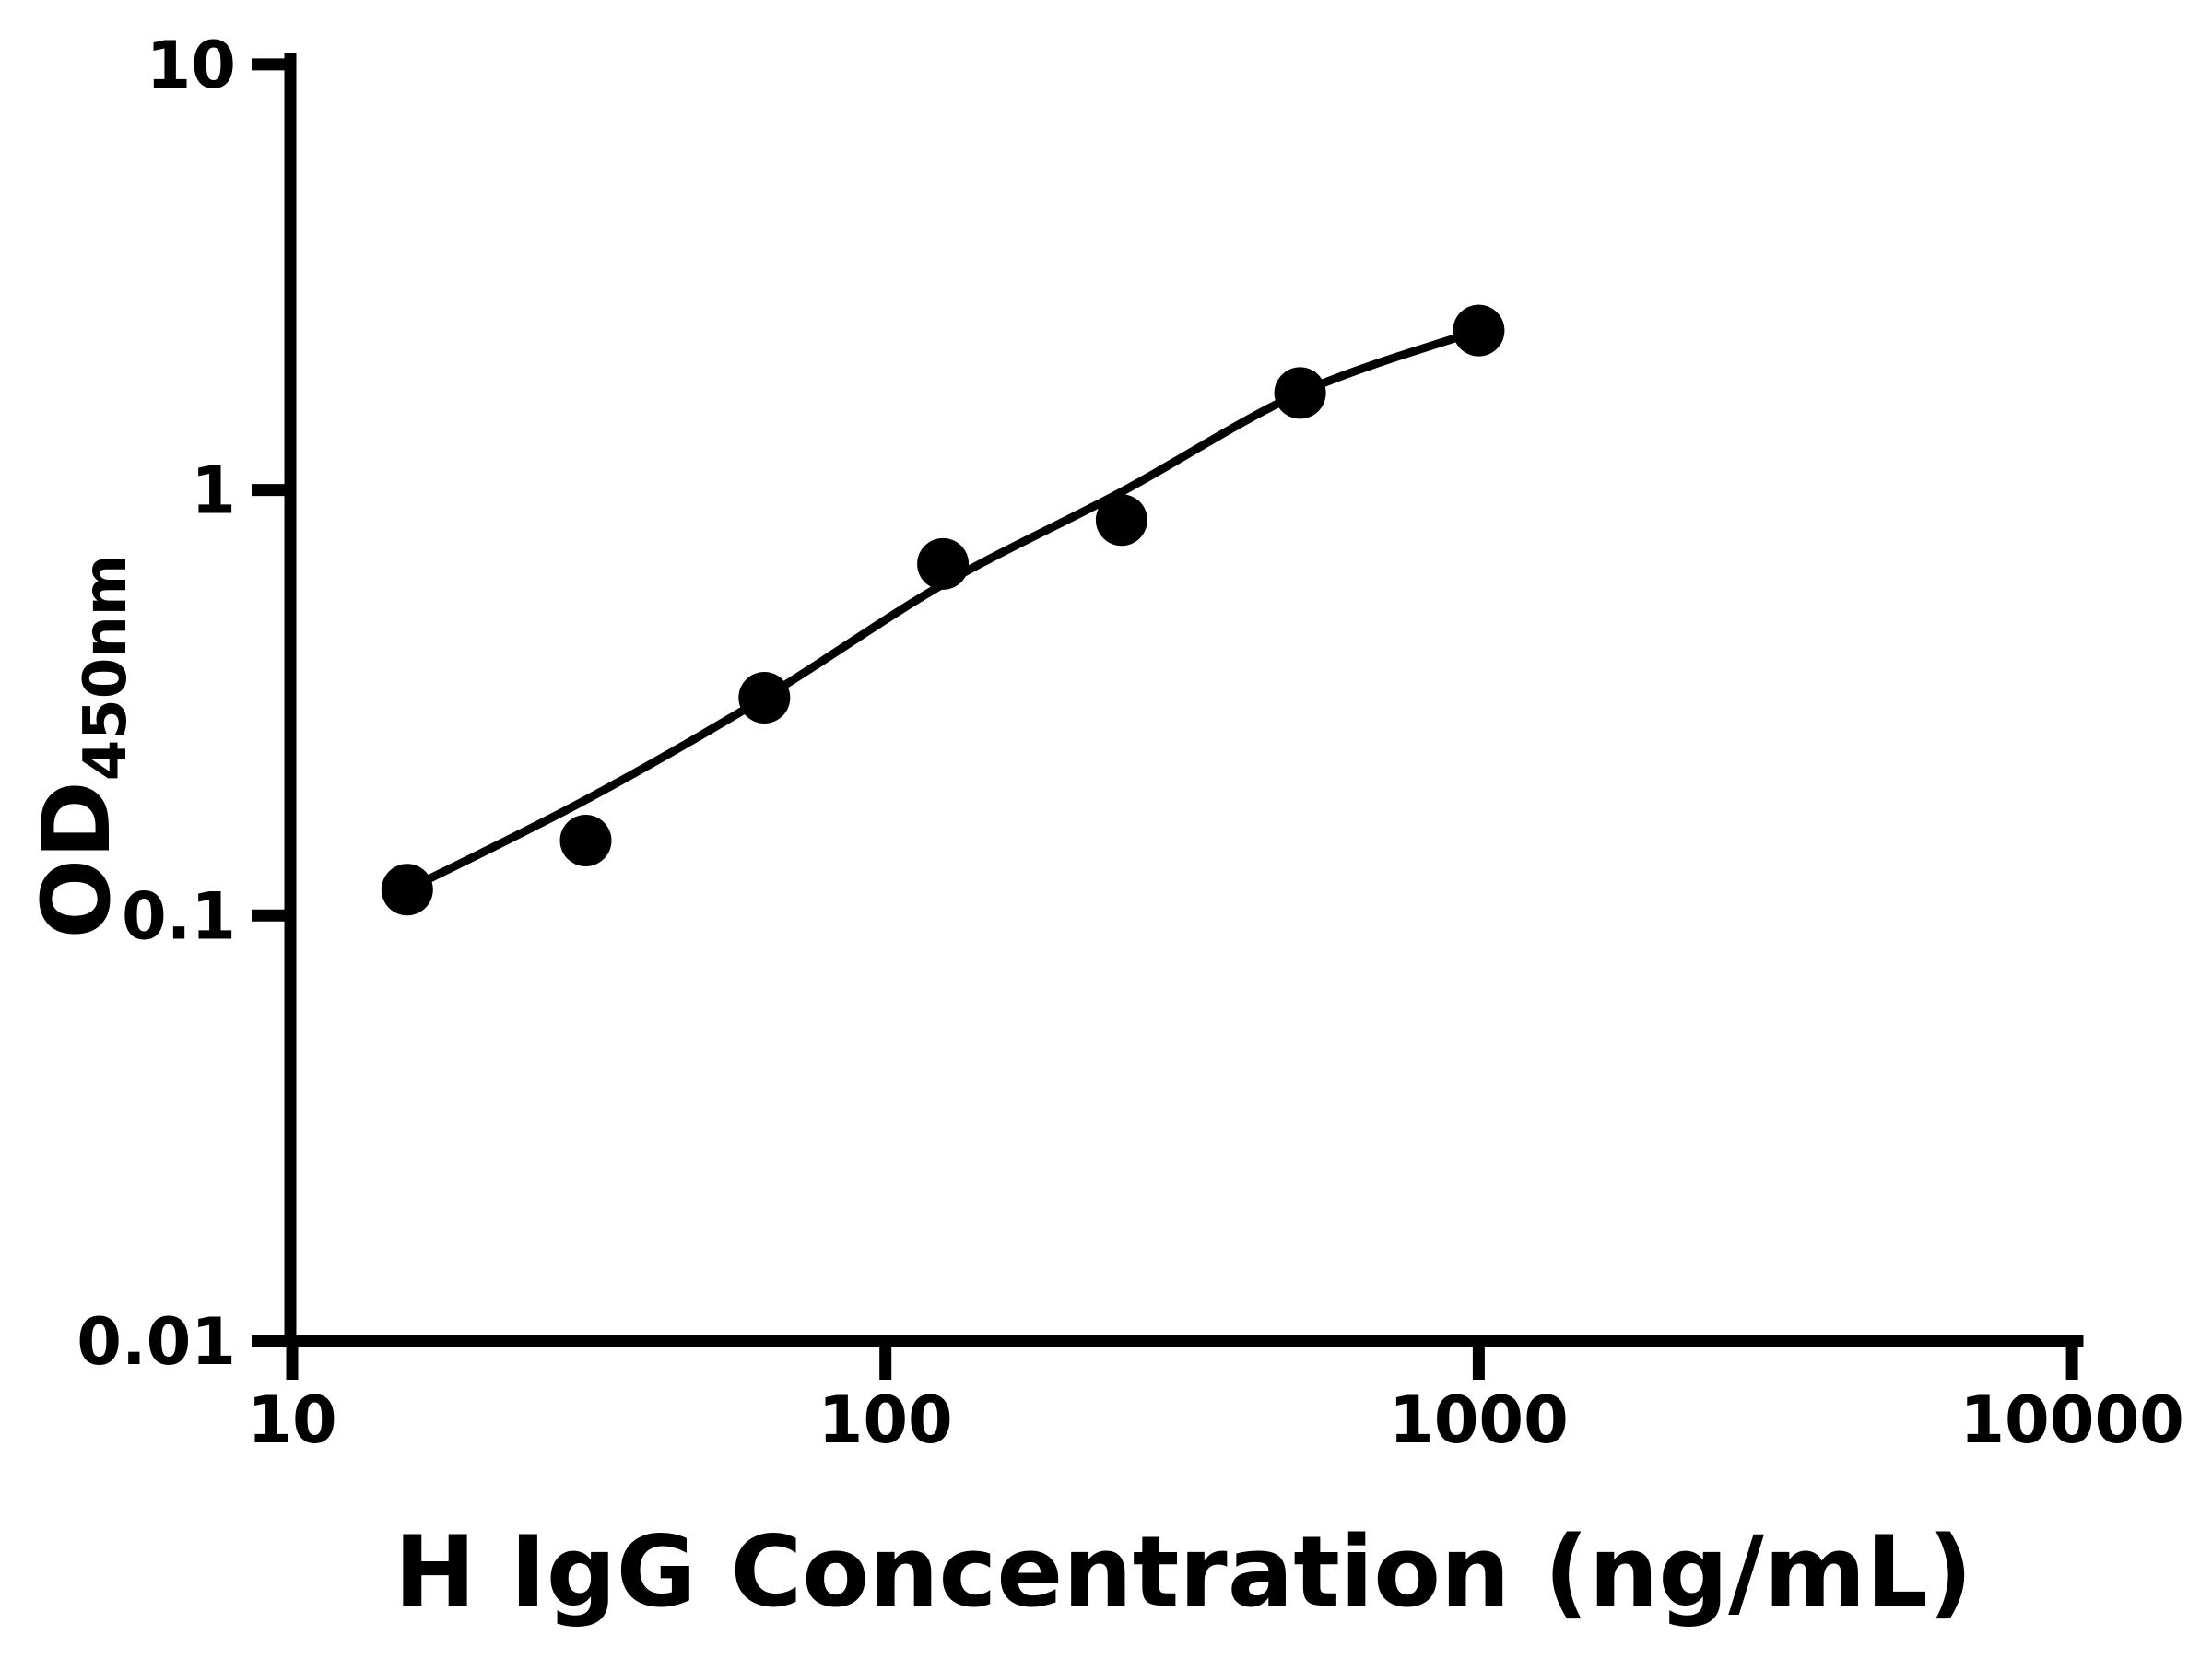 This screenshot has height=1659, width=2212. What do you see at coordinates (885, 1420) in the screenshot?
I see `x-tick-label: 100` at bounding box center [885, 1420].